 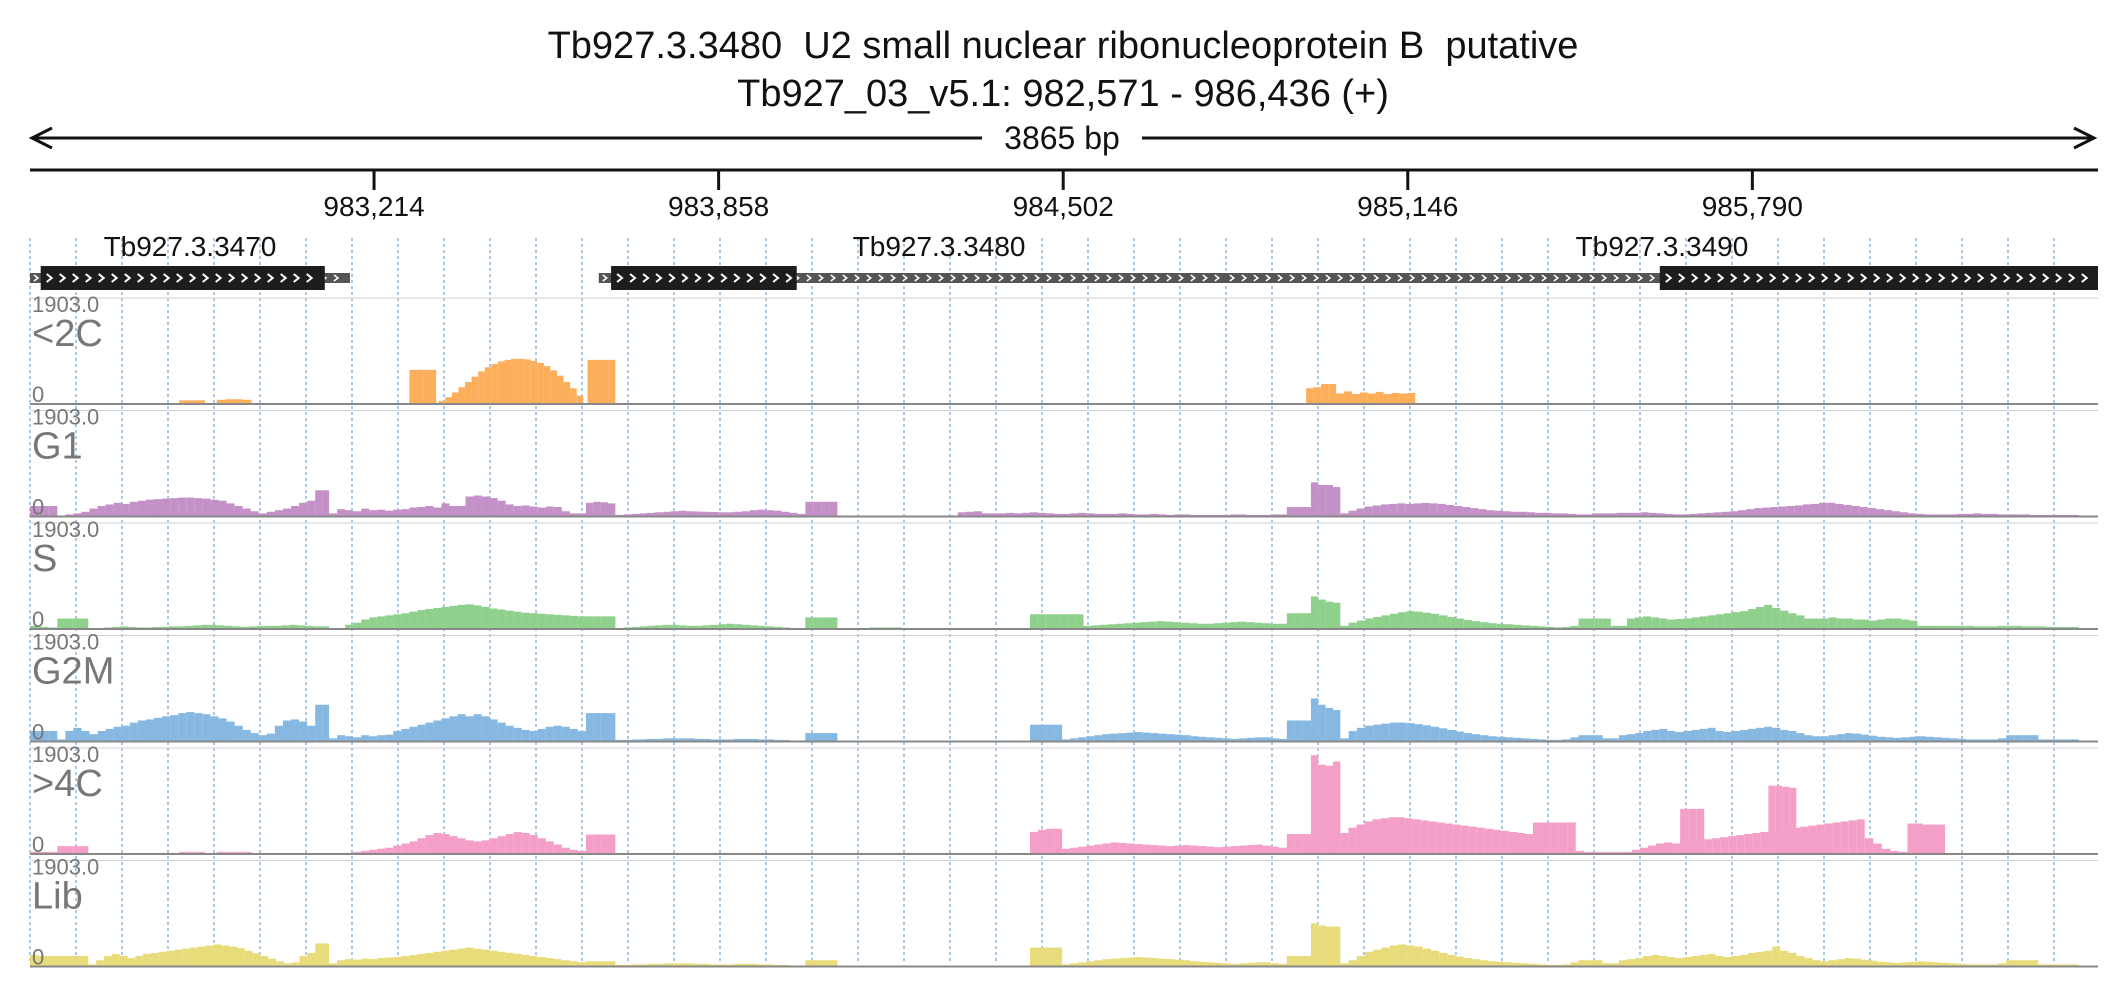 I want to click on track-name: Lib, so click(x=57, y=897).